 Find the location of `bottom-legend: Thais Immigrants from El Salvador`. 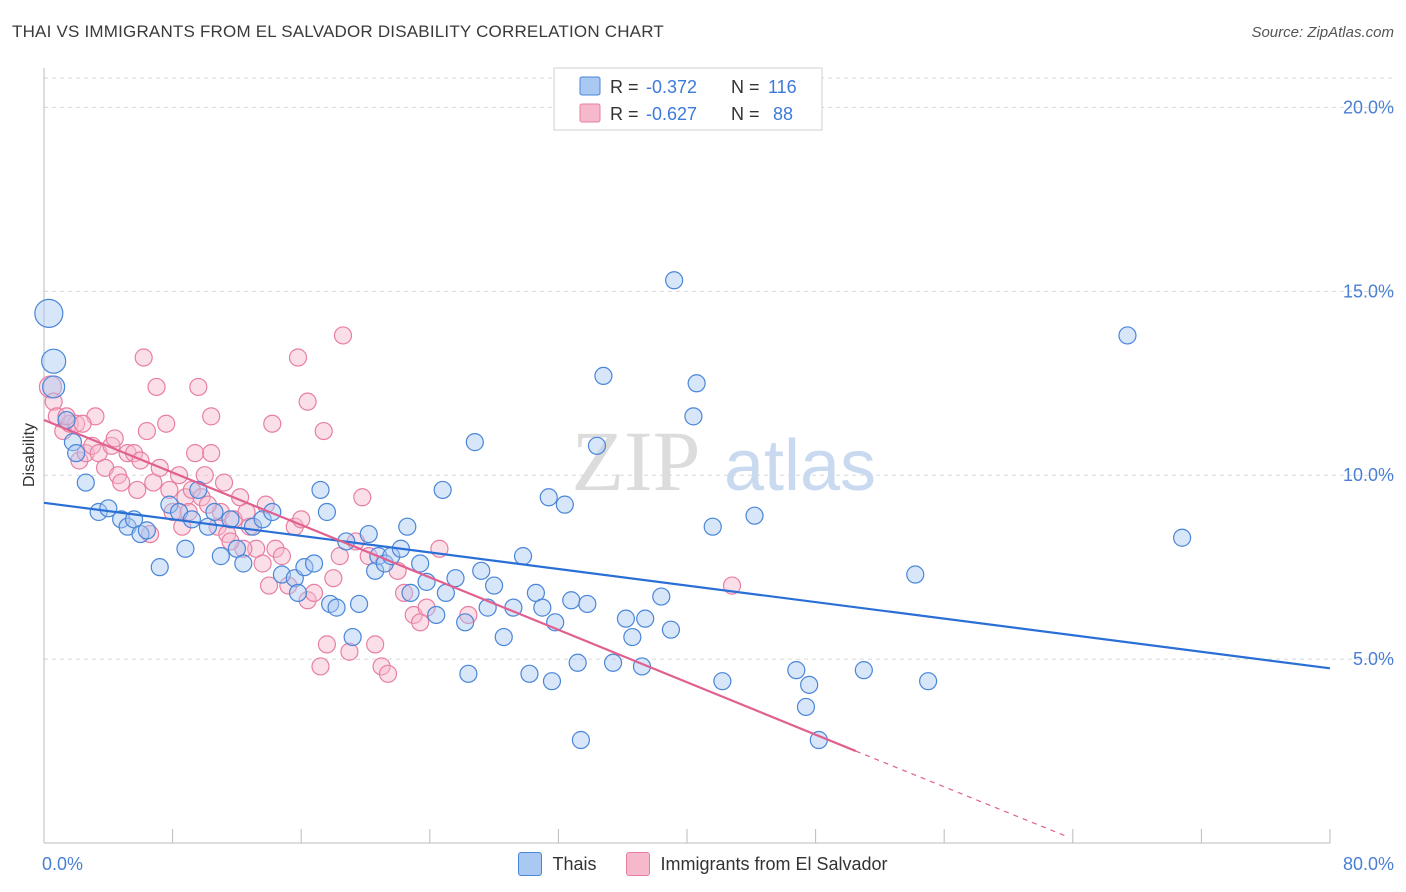

bottom-legend: Thais Immigrants from El Salvador is located at coordinates (703, 864).